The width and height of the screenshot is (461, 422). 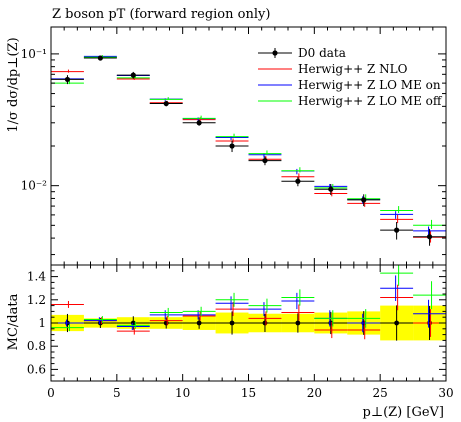 What do you see at coordinates (34, 186) in the screenshot?
I see `y-tick-label: 10⁻²` at bounding box center [34, 186].